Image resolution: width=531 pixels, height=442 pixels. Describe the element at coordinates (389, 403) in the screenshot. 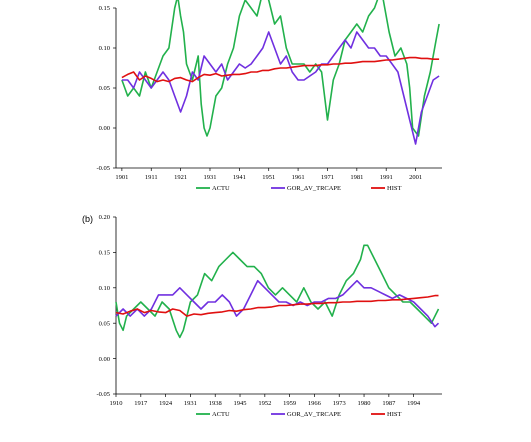

I see `x-tick-label: 1987` at that location.